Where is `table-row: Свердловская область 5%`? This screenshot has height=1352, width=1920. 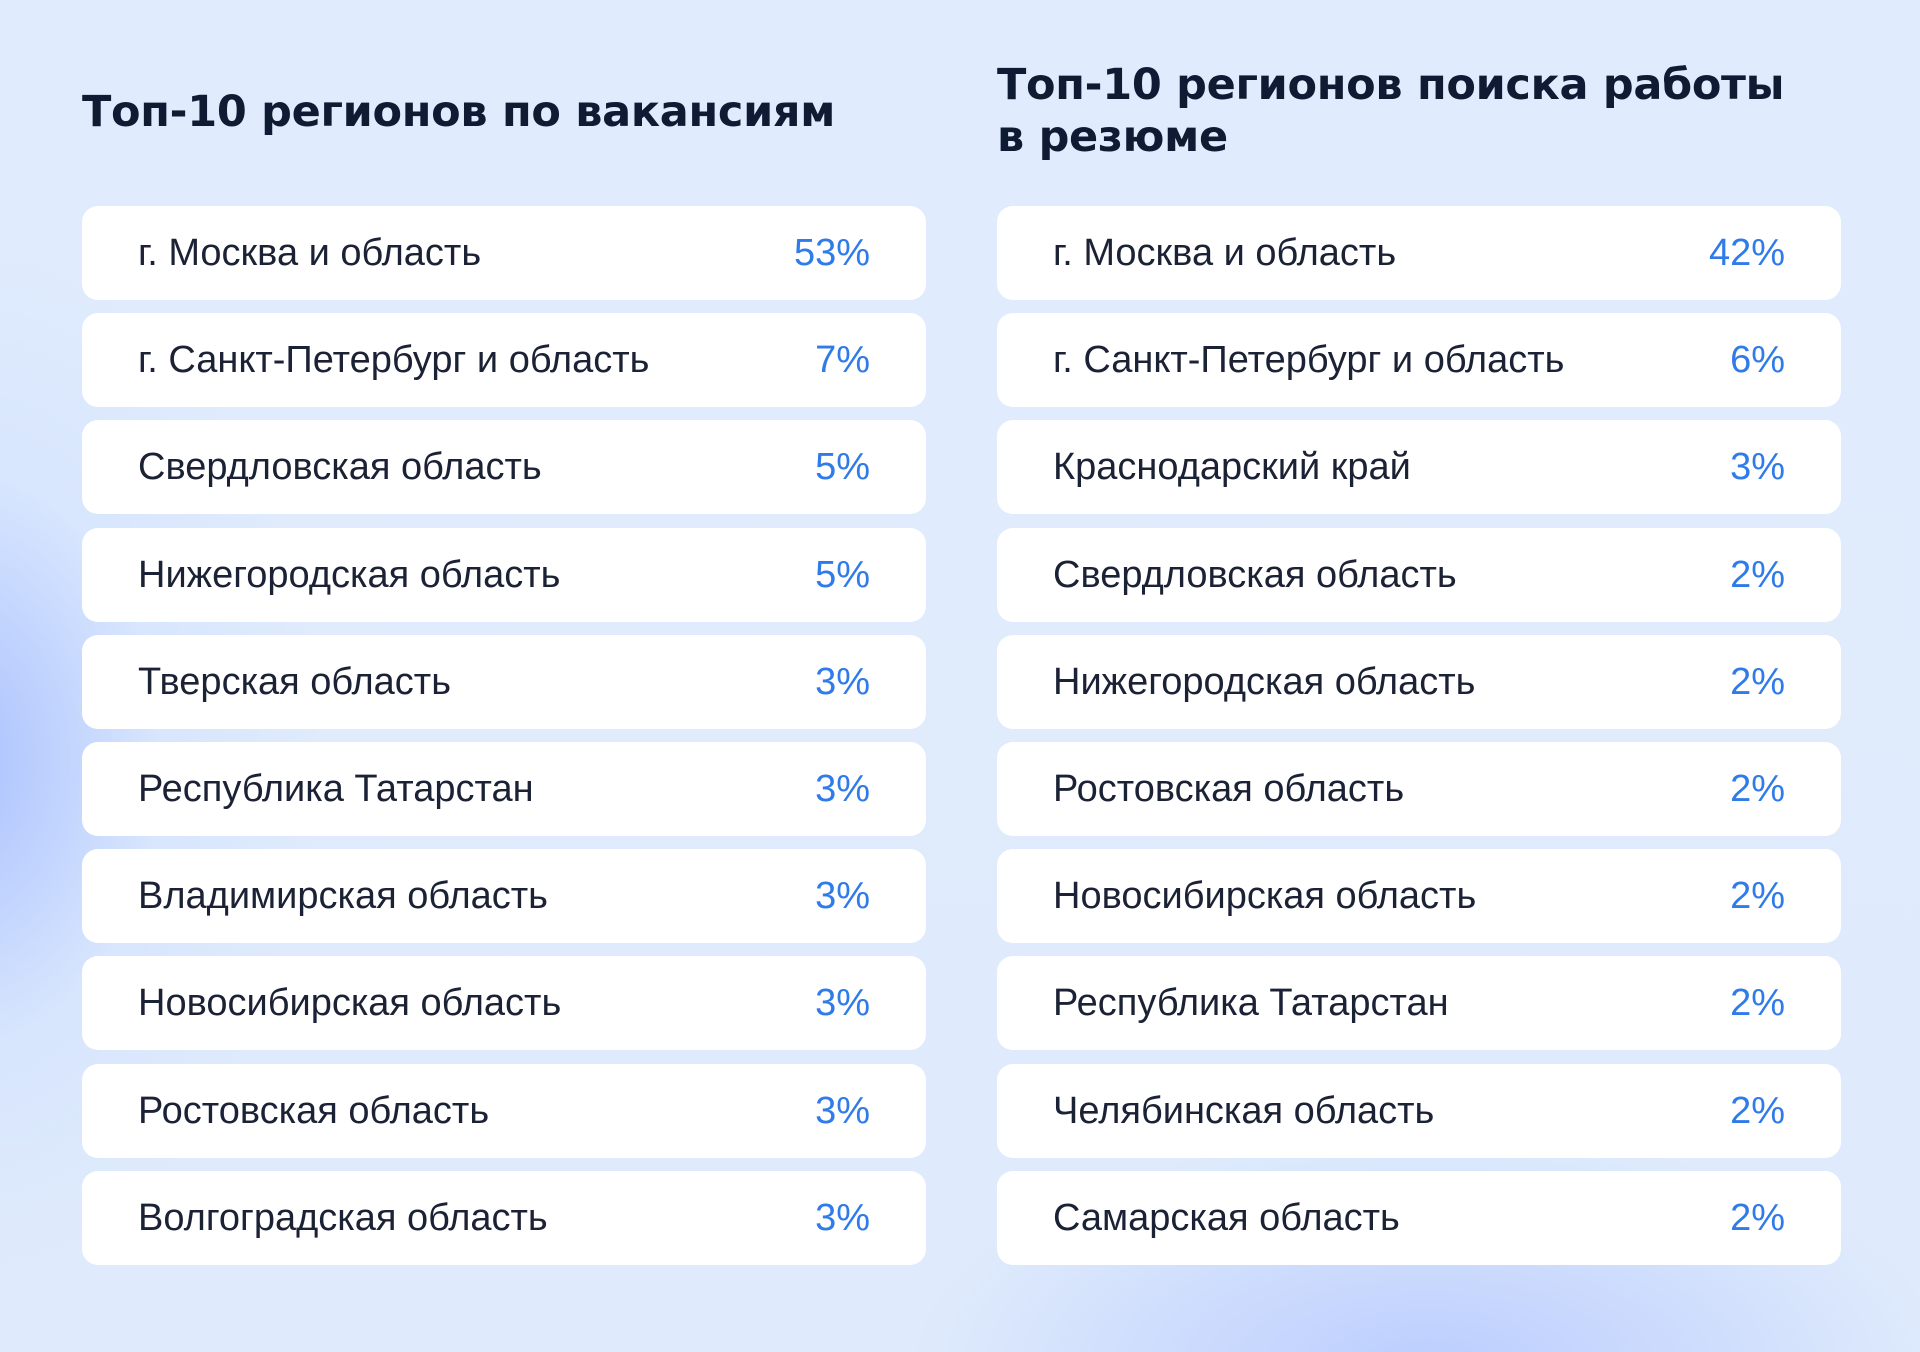 table-row: Свердловская область 5% is located at coordinates (504, 467).